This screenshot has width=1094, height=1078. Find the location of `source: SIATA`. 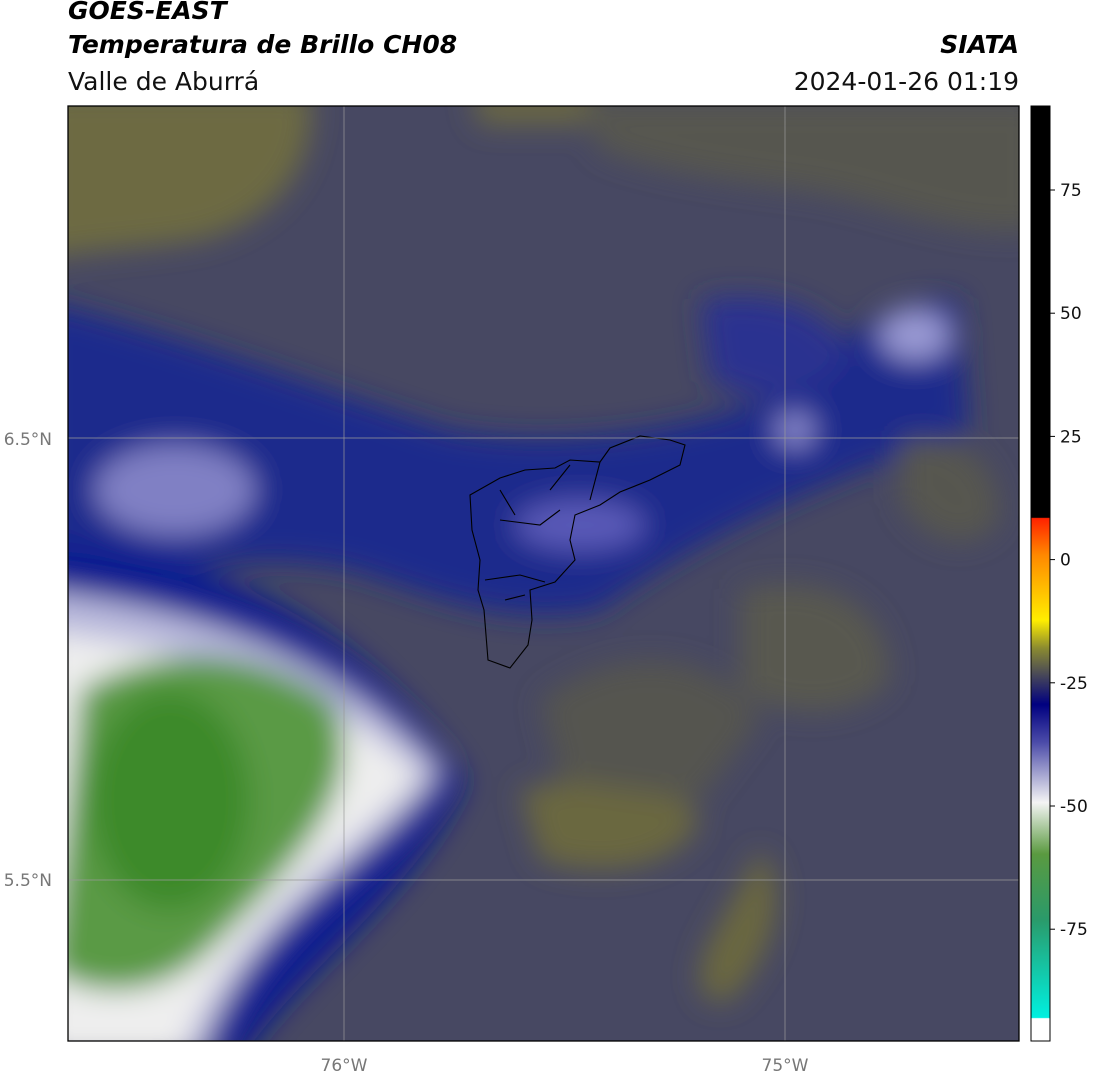

source: SIATA is located at coordinates (979, 44).